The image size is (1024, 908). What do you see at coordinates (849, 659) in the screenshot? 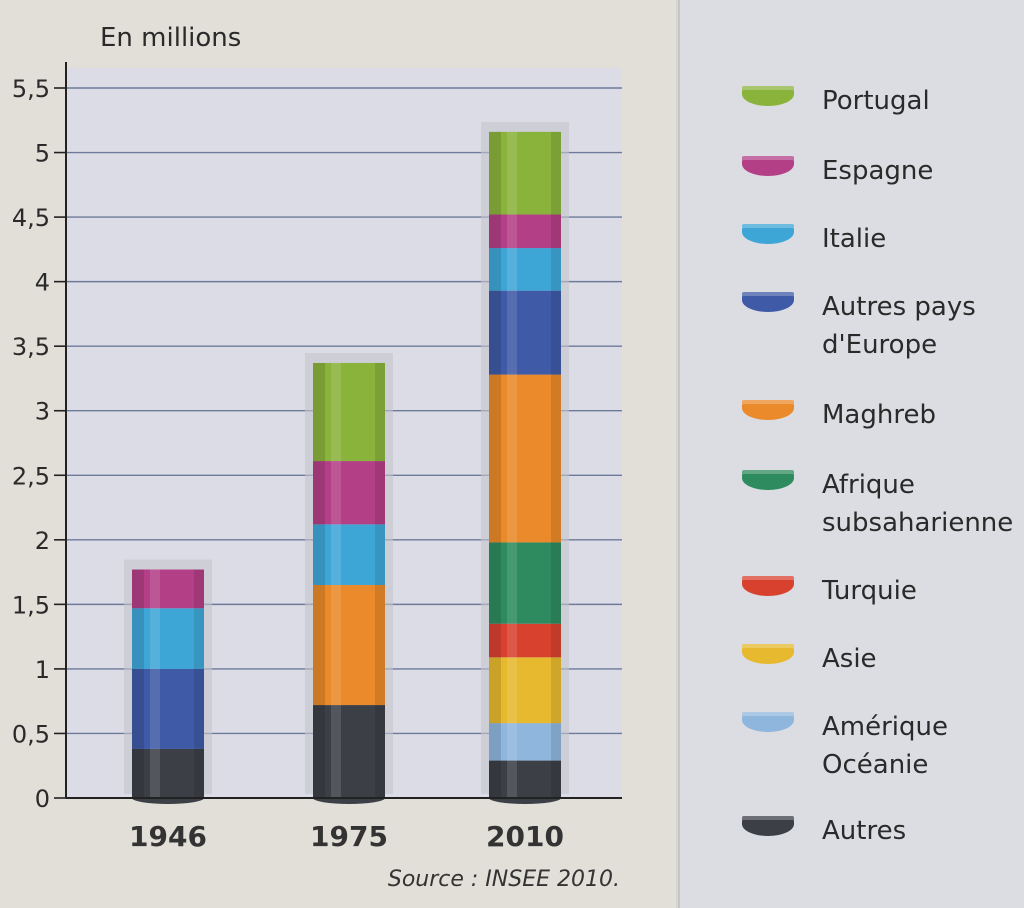
I see `legend-label: Asie` at bounding box center [849, 659].